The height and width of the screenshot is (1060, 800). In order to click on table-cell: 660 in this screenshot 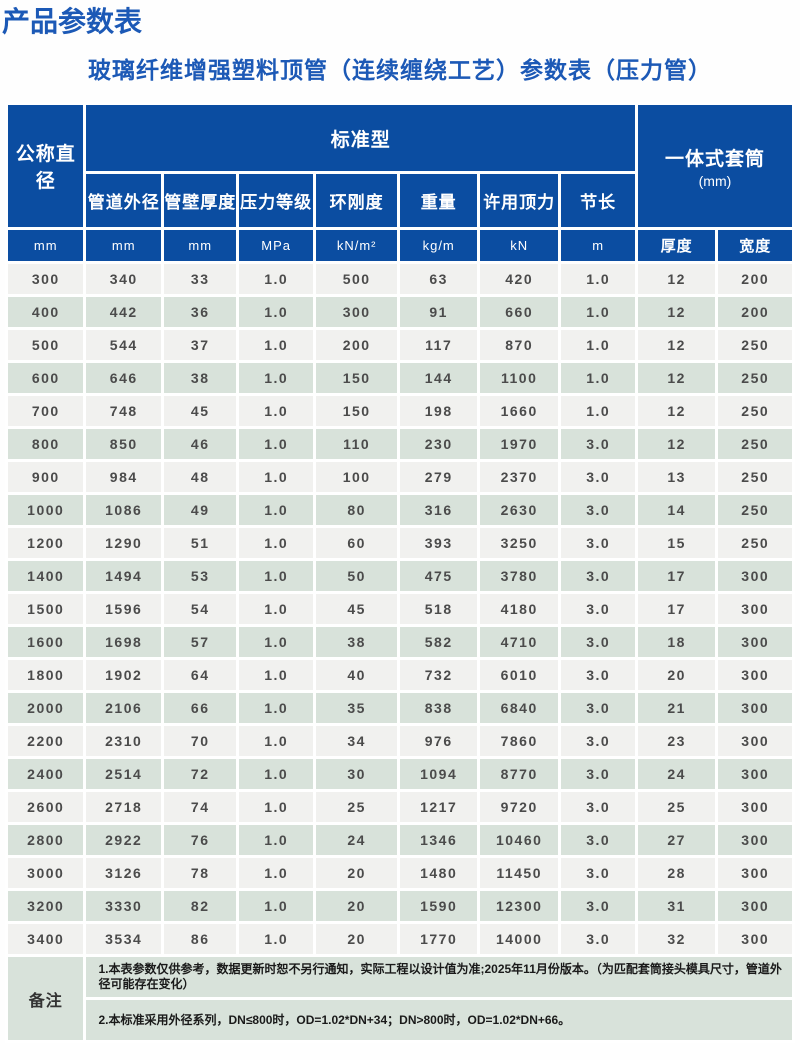, I will do `click(519, 312)`.